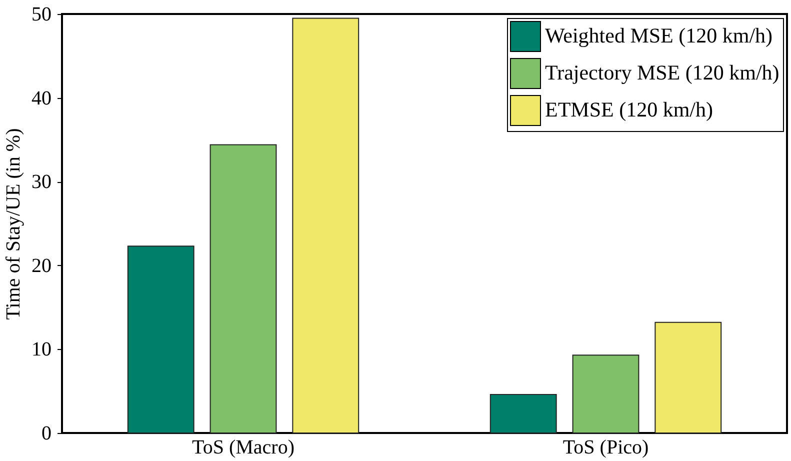  What do you see at coordinates (42, 265) in the screenshot?
I see `y-tick-label: 20` at bounding box center [42, 265].